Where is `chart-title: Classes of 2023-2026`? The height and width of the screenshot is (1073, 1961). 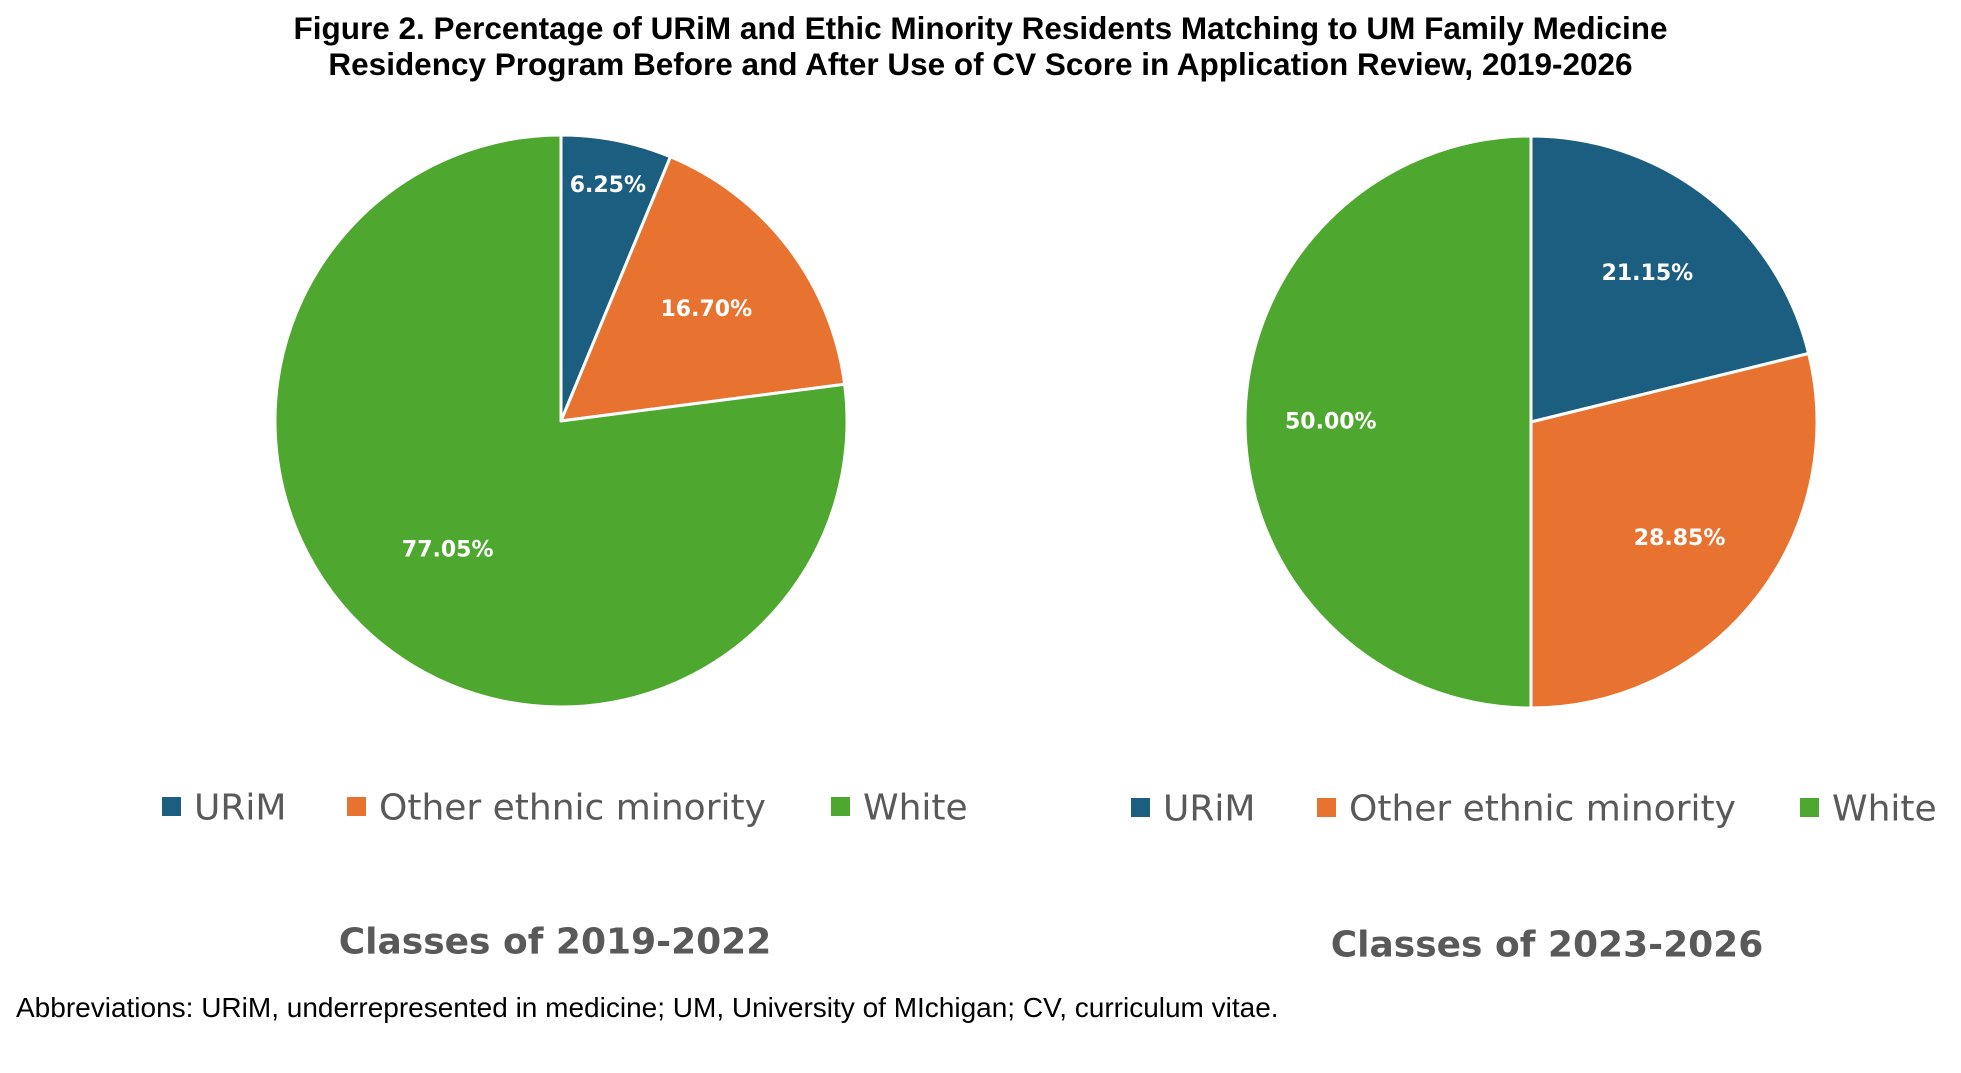 chart-title: Classes of 2023-2026 is located at coordinates (1547, 945).